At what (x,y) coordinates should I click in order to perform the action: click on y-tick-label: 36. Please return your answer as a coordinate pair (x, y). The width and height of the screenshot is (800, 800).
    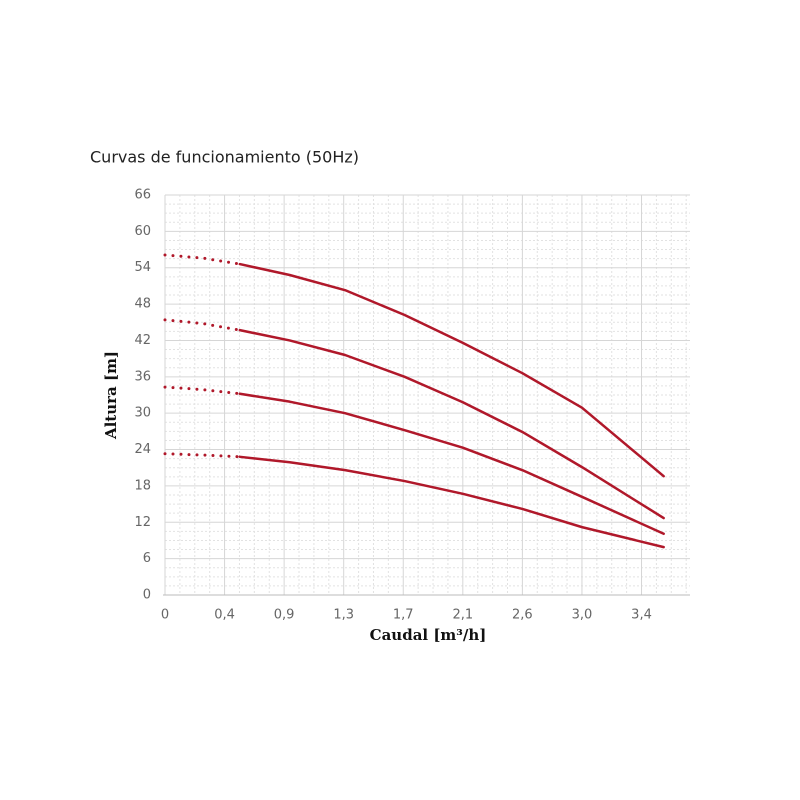
    Looking at the image, I should click on (142, 376).